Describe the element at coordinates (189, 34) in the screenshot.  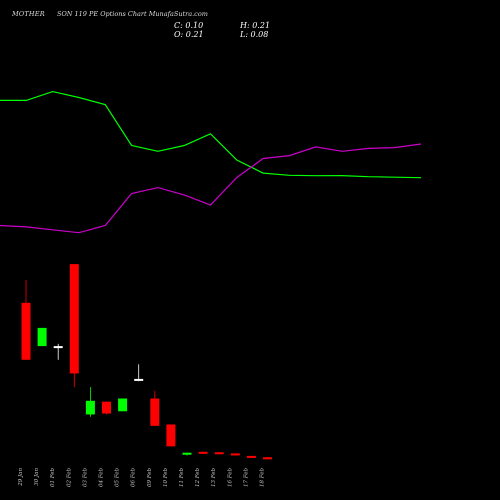
I see `open-readout: O: 0.21` at that location.